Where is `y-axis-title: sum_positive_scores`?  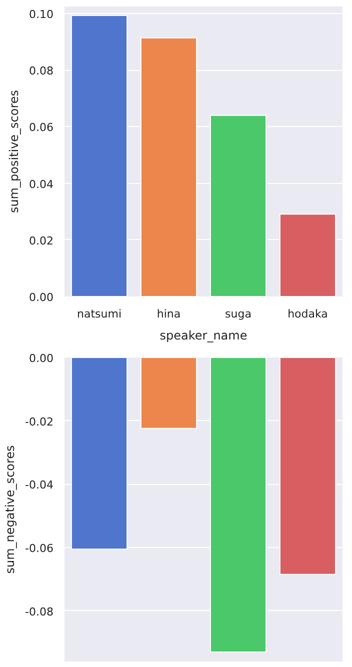
y-axis-title: sum_positive_scores is located at coordinates (14, 152).